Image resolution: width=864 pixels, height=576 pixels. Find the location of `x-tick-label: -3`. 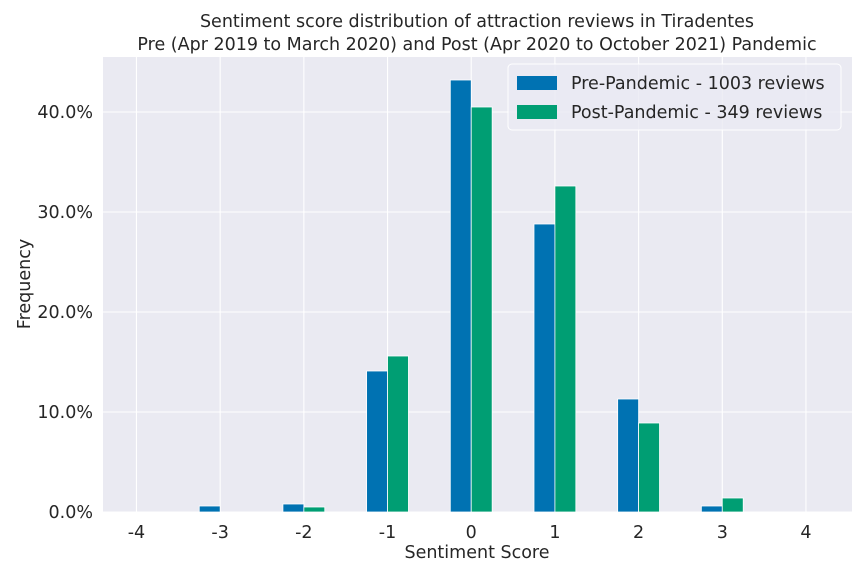

x-tick-label: -3 is located at coordinates (219, 533).